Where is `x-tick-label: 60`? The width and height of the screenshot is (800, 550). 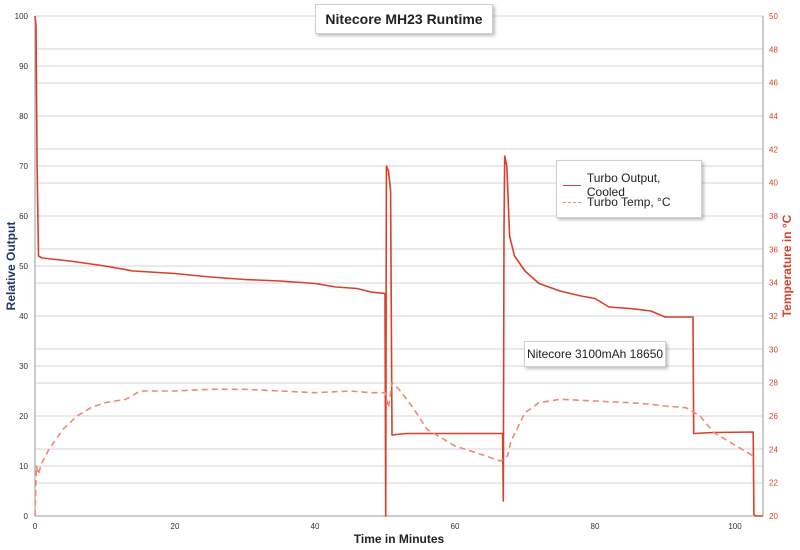
x-tick-label: 60 is located at coordinates (455, 526).